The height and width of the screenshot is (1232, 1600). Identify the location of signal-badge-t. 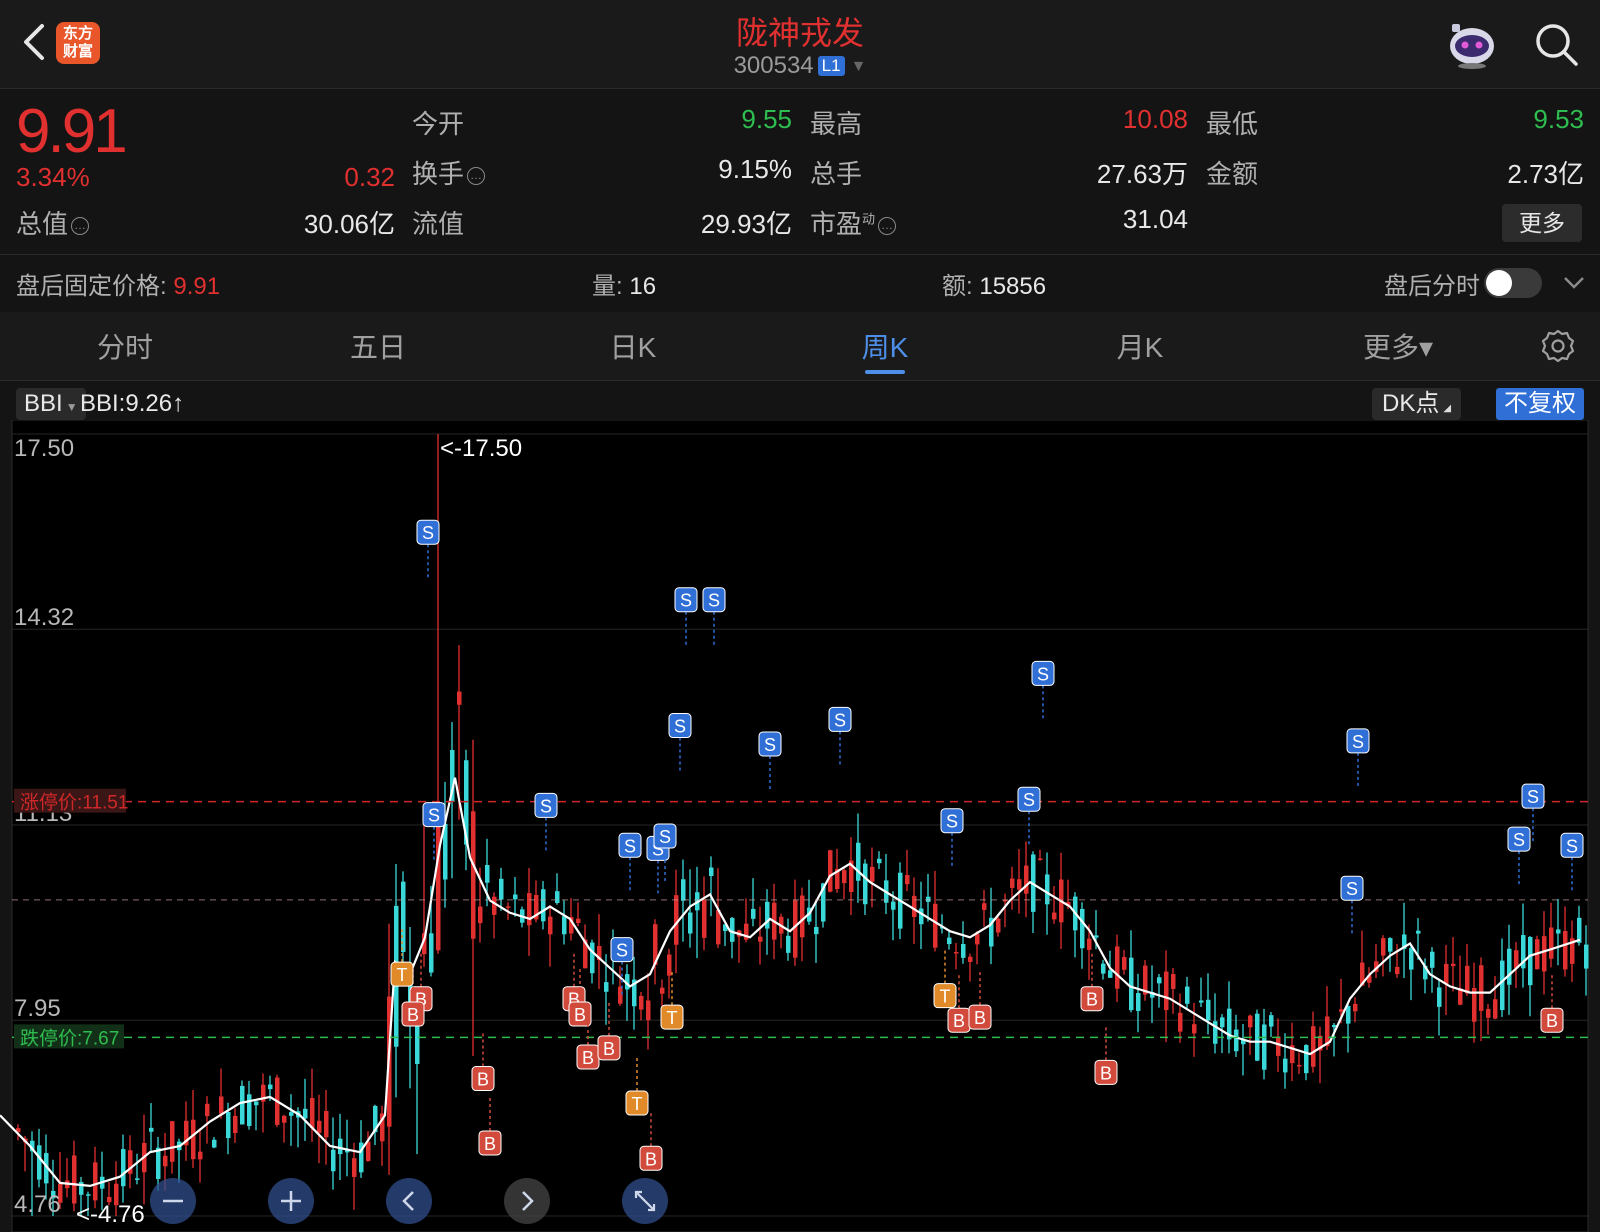
(945, 996).